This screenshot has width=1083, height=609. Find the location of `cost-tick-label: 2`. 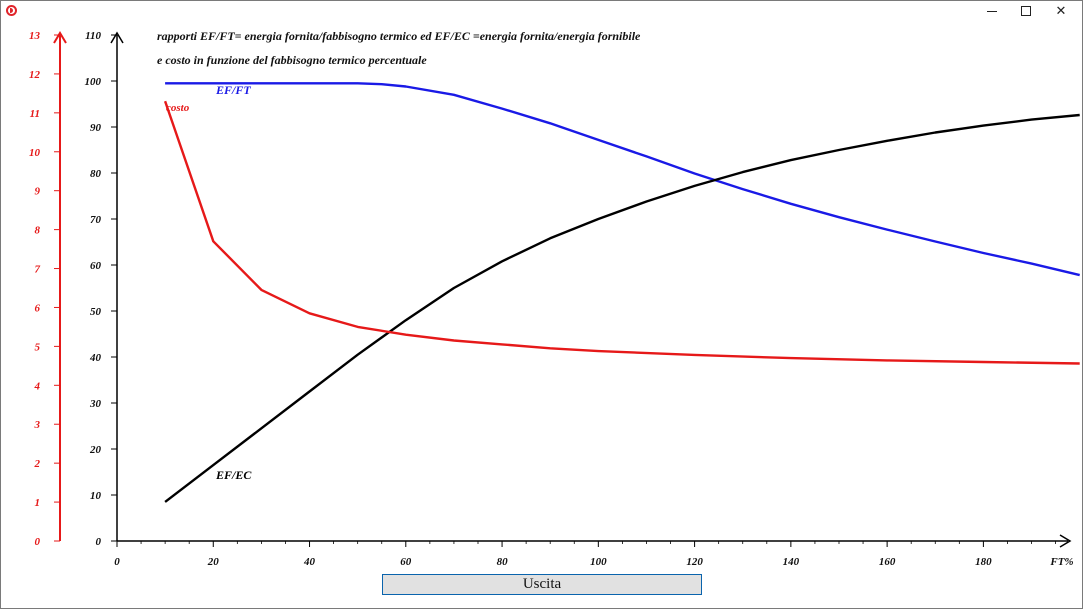

cost-tick-label: 2 is located at coordinates (37, 464).